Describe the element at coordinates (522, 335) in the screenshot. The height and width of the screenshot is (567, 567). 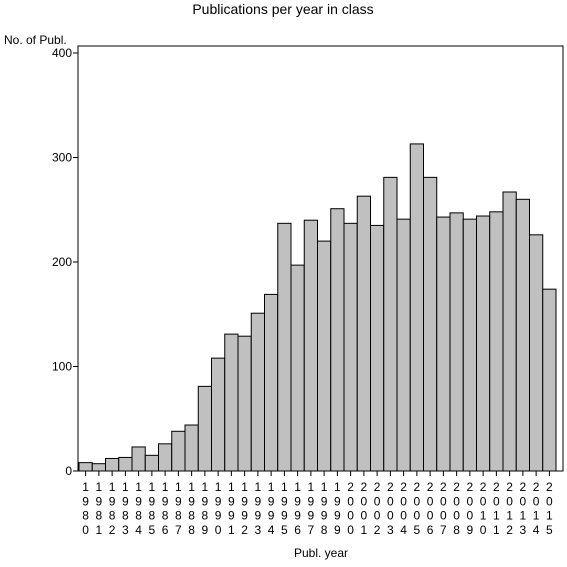
I see `bar-2013` at that location.